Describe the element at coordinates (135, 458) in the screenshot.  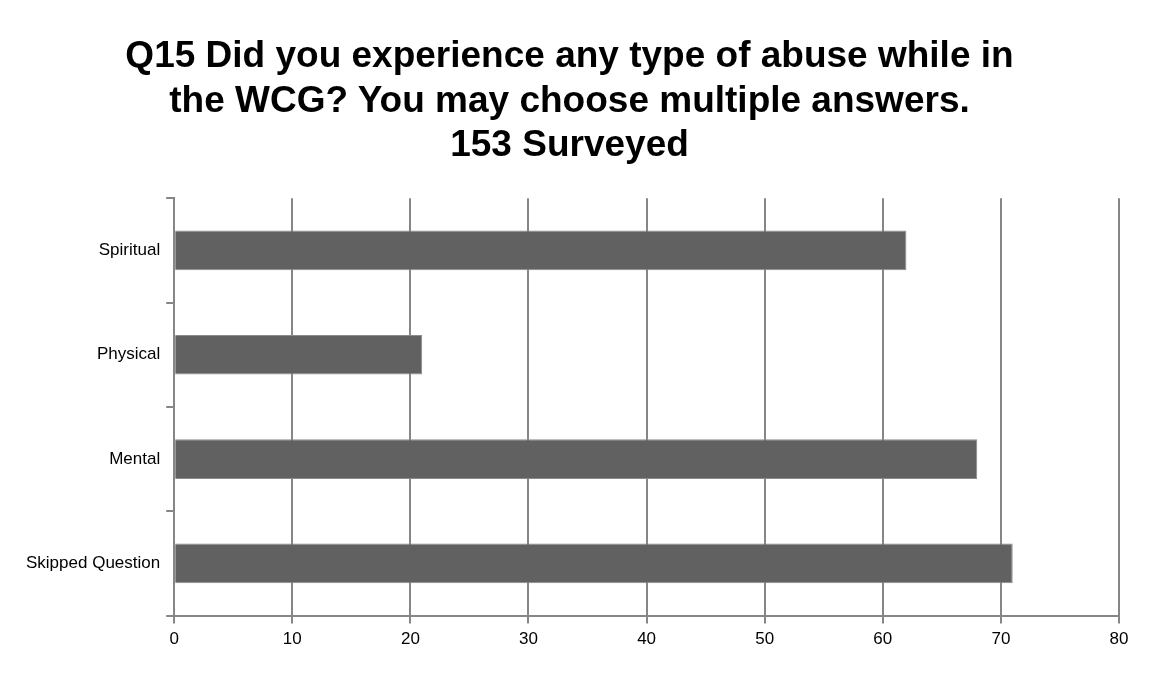
I see `y-tick-label: Mental` at that location.